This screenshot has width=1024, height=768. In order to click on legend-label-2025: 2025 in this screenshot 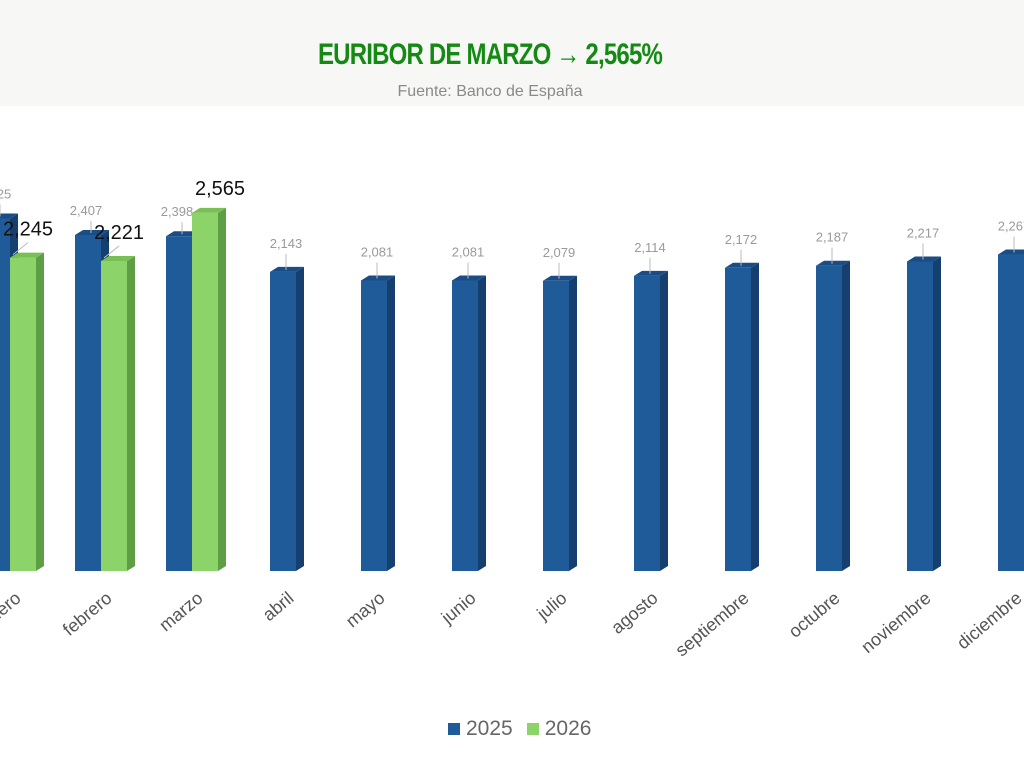, I will do `click(489, 728)`.